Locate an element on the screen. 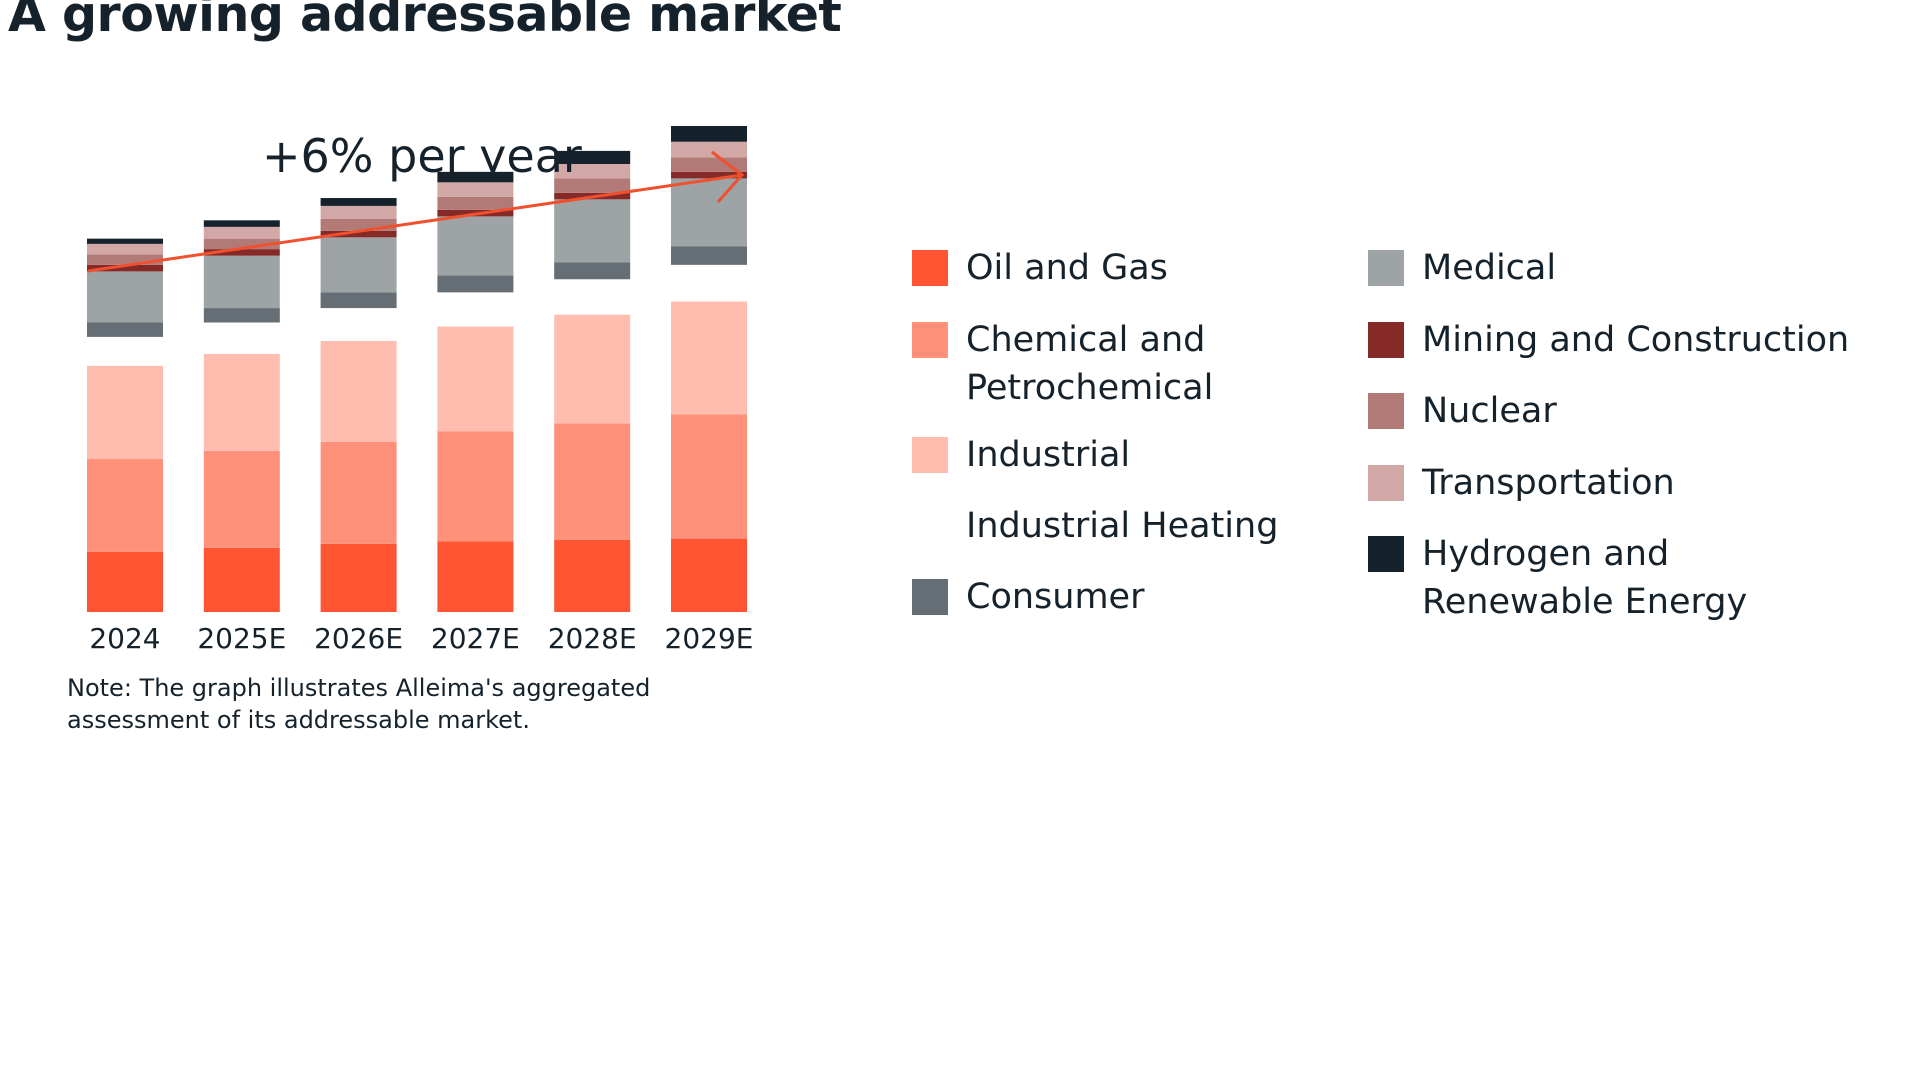  bar-segment-transportation-2024 is located at coordinates (125, 249).